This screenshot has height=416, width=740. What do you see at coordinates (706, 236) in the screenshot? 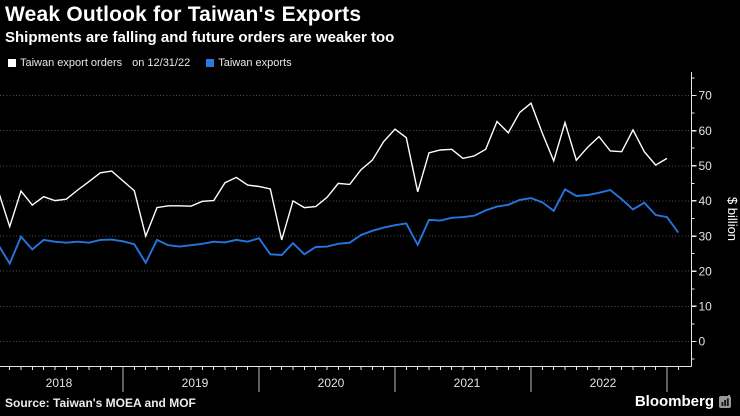
I see `y-tick-label: 30` at bounding box center [706, 236].